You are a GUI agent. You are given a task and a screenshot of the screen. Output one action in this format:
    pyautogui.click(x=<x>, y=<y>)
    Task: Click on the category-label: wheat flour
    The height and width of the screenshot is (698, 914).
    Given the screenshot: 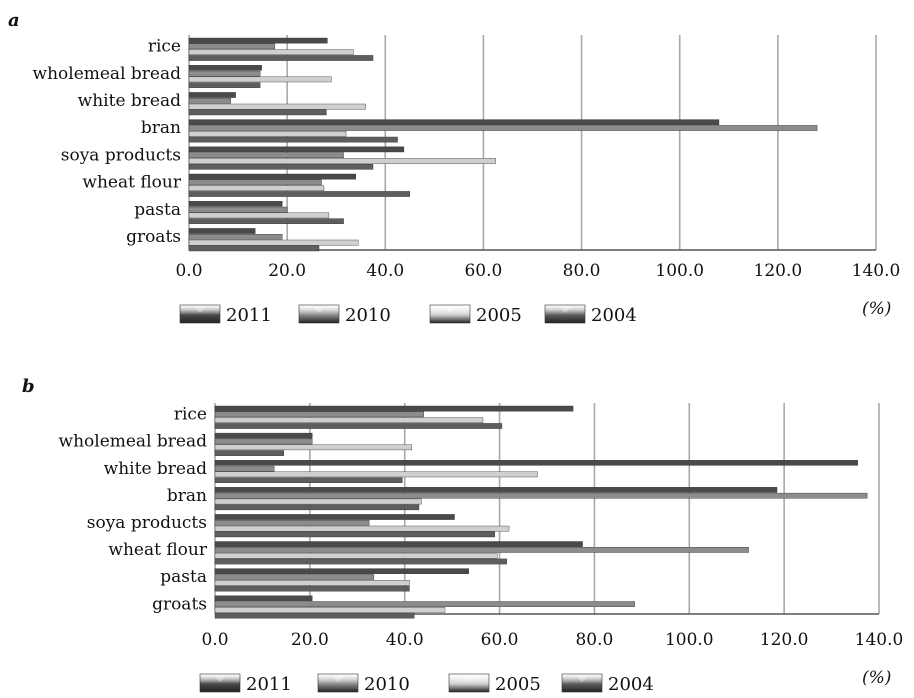 What is the action you would take?
    pyautogui.click(x=157, y=550)
    